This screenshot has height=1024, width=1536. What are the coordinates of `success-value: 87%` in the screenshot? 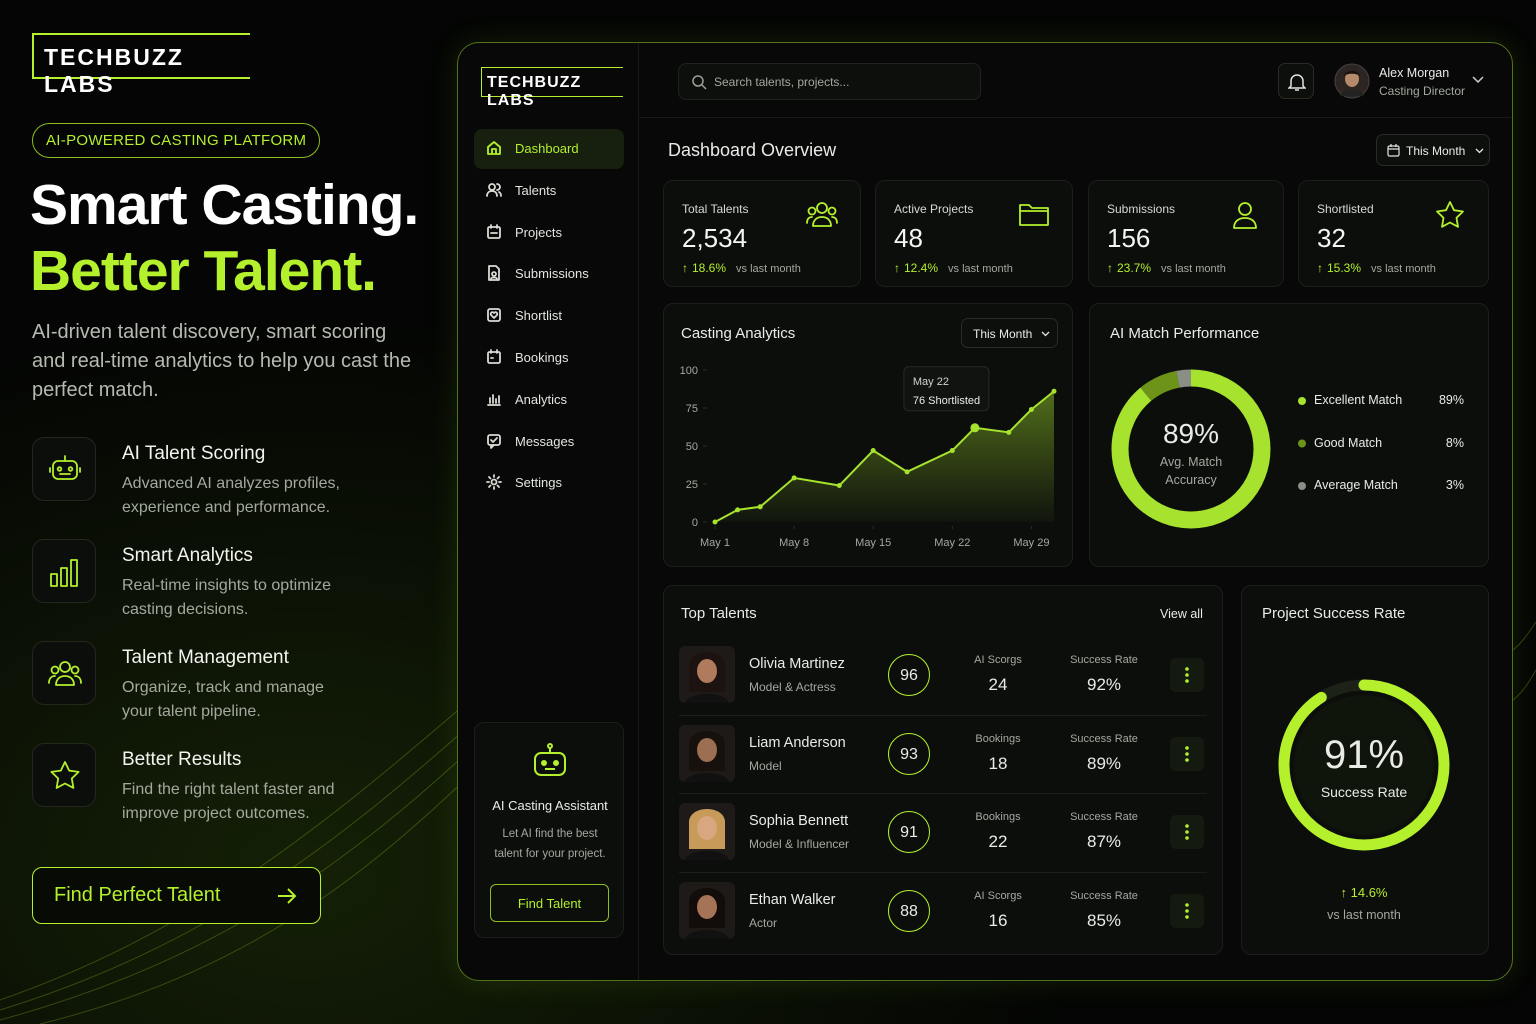 It's located at (1104, 842).